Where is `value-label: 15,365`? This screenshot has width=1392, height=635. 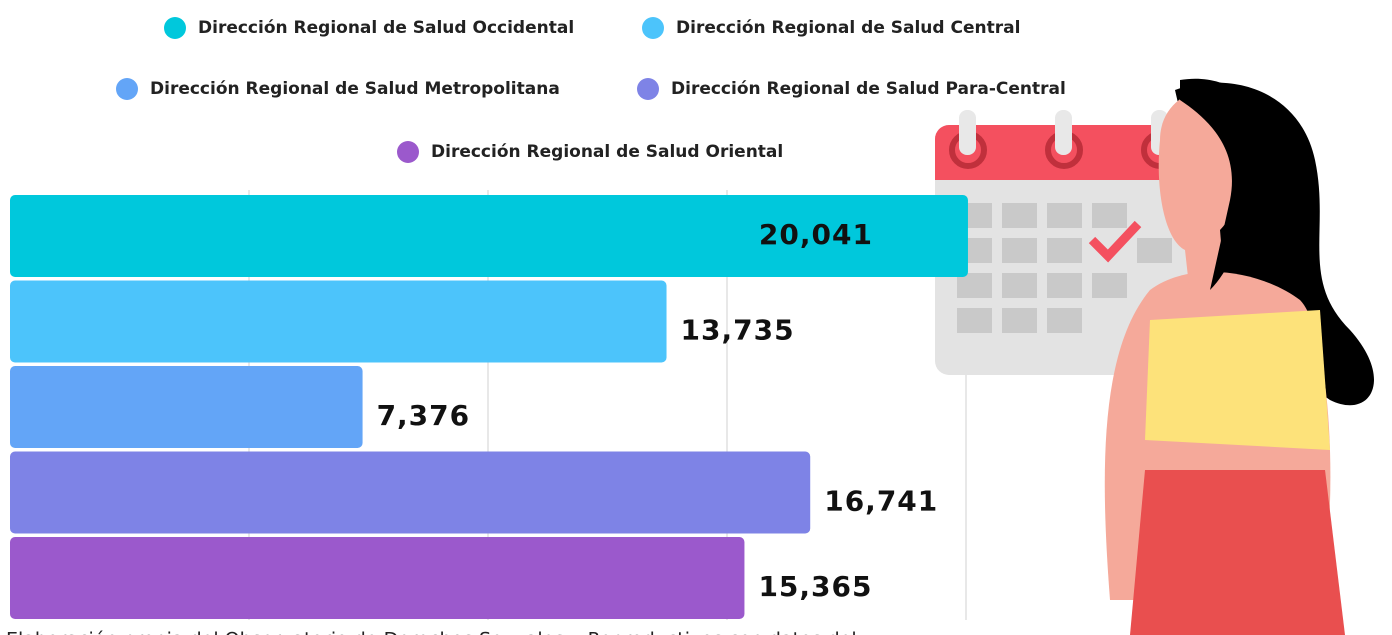
value-label: 15,365 is located at coordinates (815, 586).